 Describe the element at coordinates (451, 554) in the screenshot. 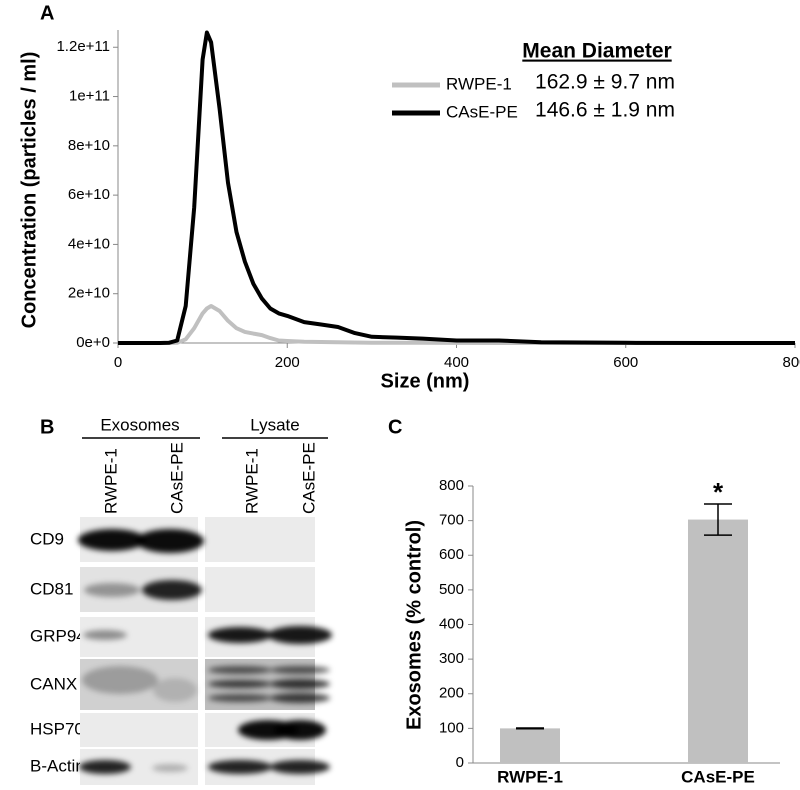

I see `y-tick-label: 600` at that location.